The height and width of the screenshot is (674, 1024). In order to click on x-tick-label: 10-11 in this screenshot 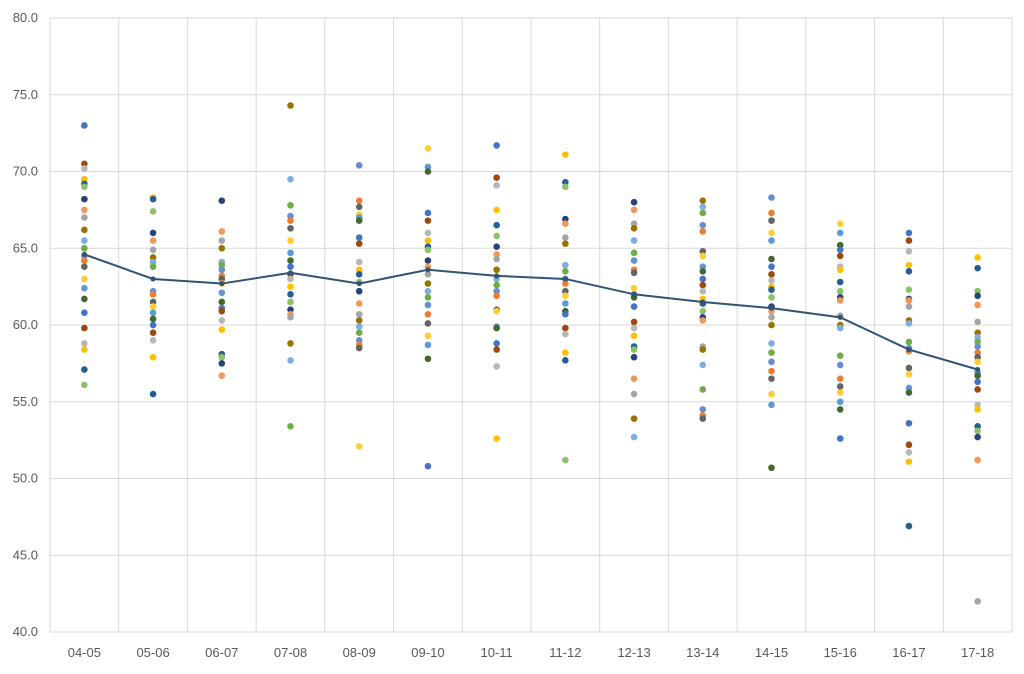, I will do `click(496, 652)`.